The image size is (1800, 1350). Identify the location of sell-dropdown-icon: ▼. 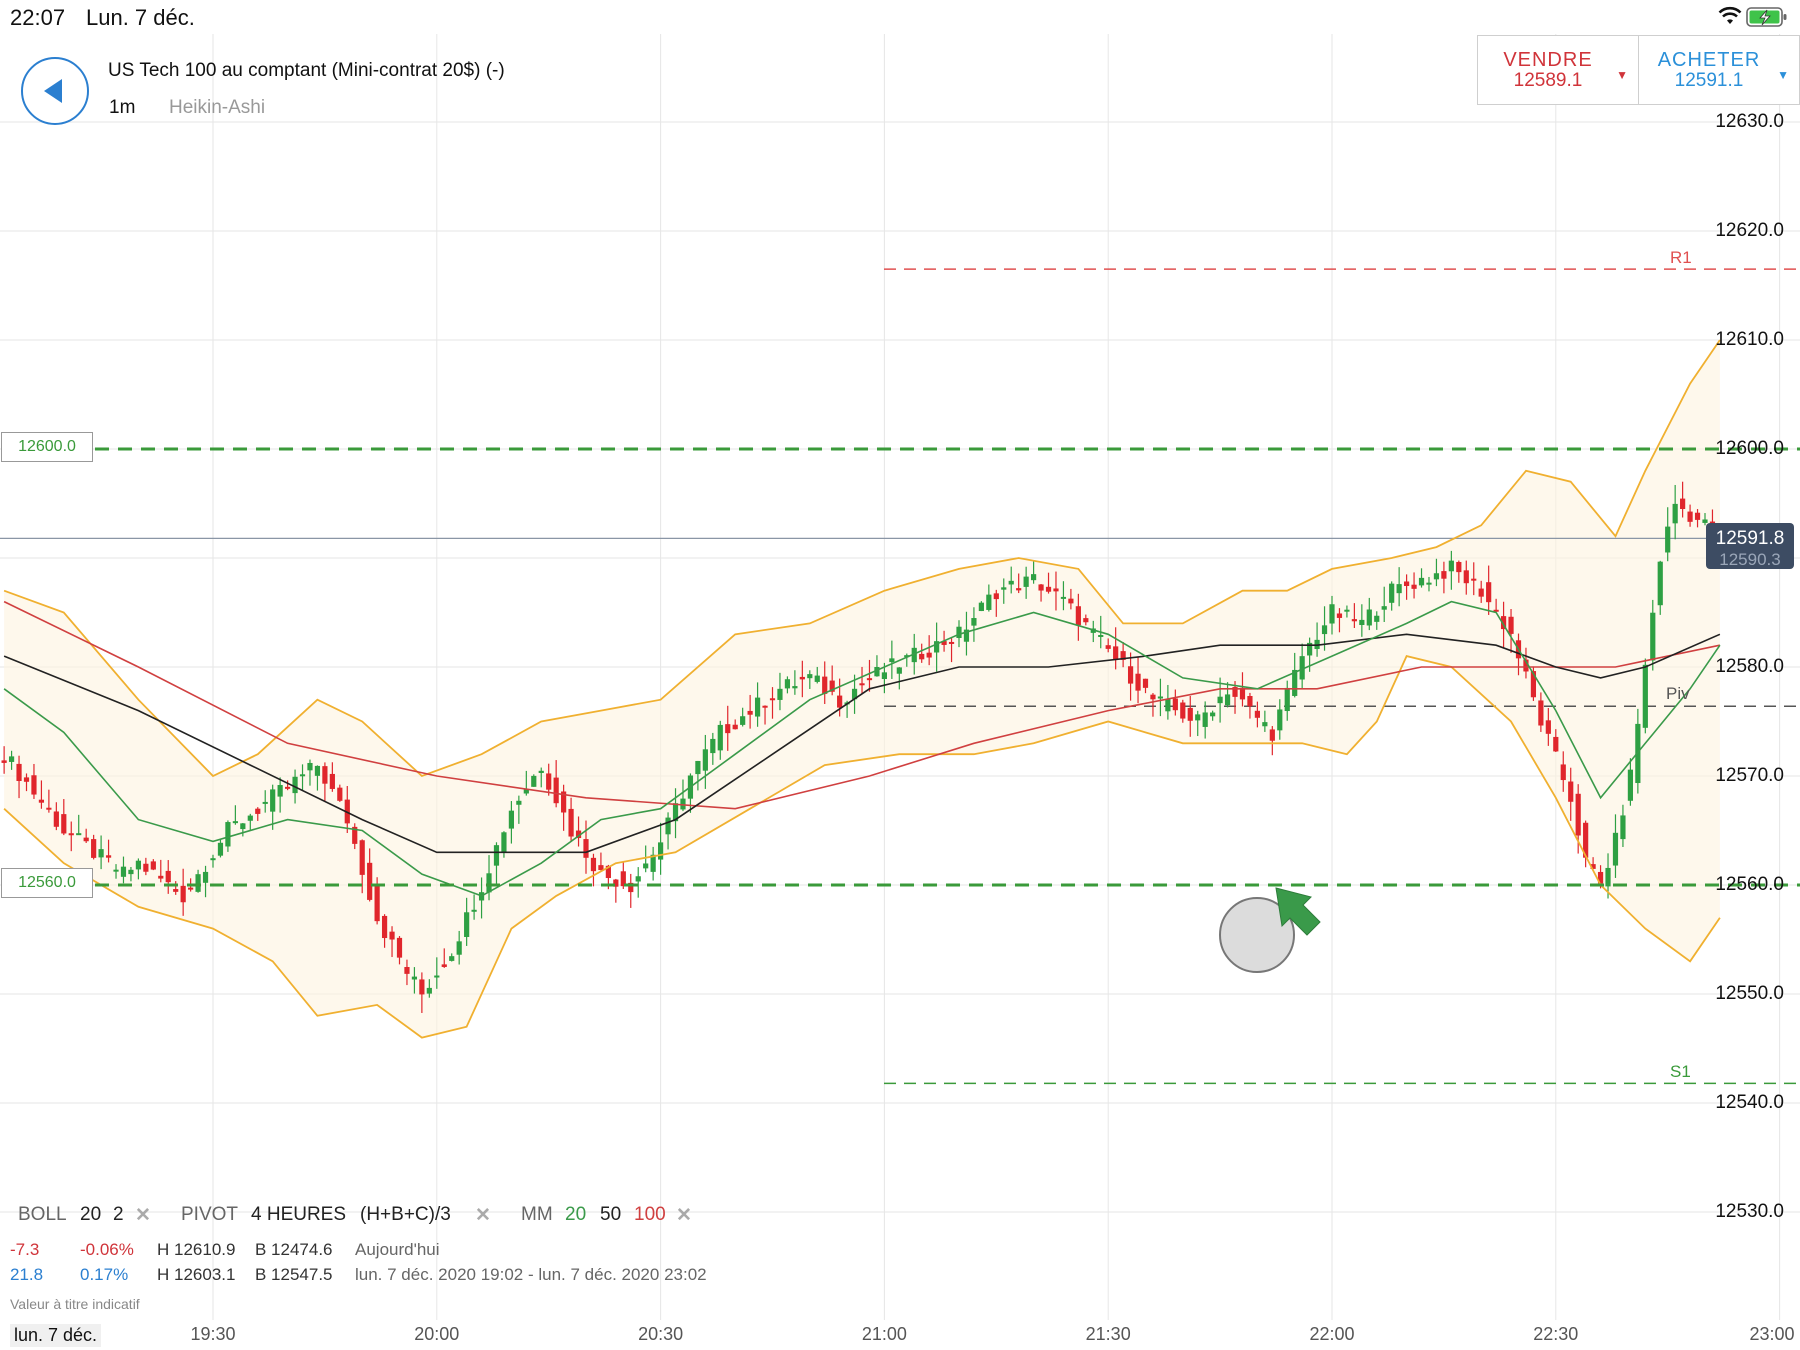
(1622, 75).